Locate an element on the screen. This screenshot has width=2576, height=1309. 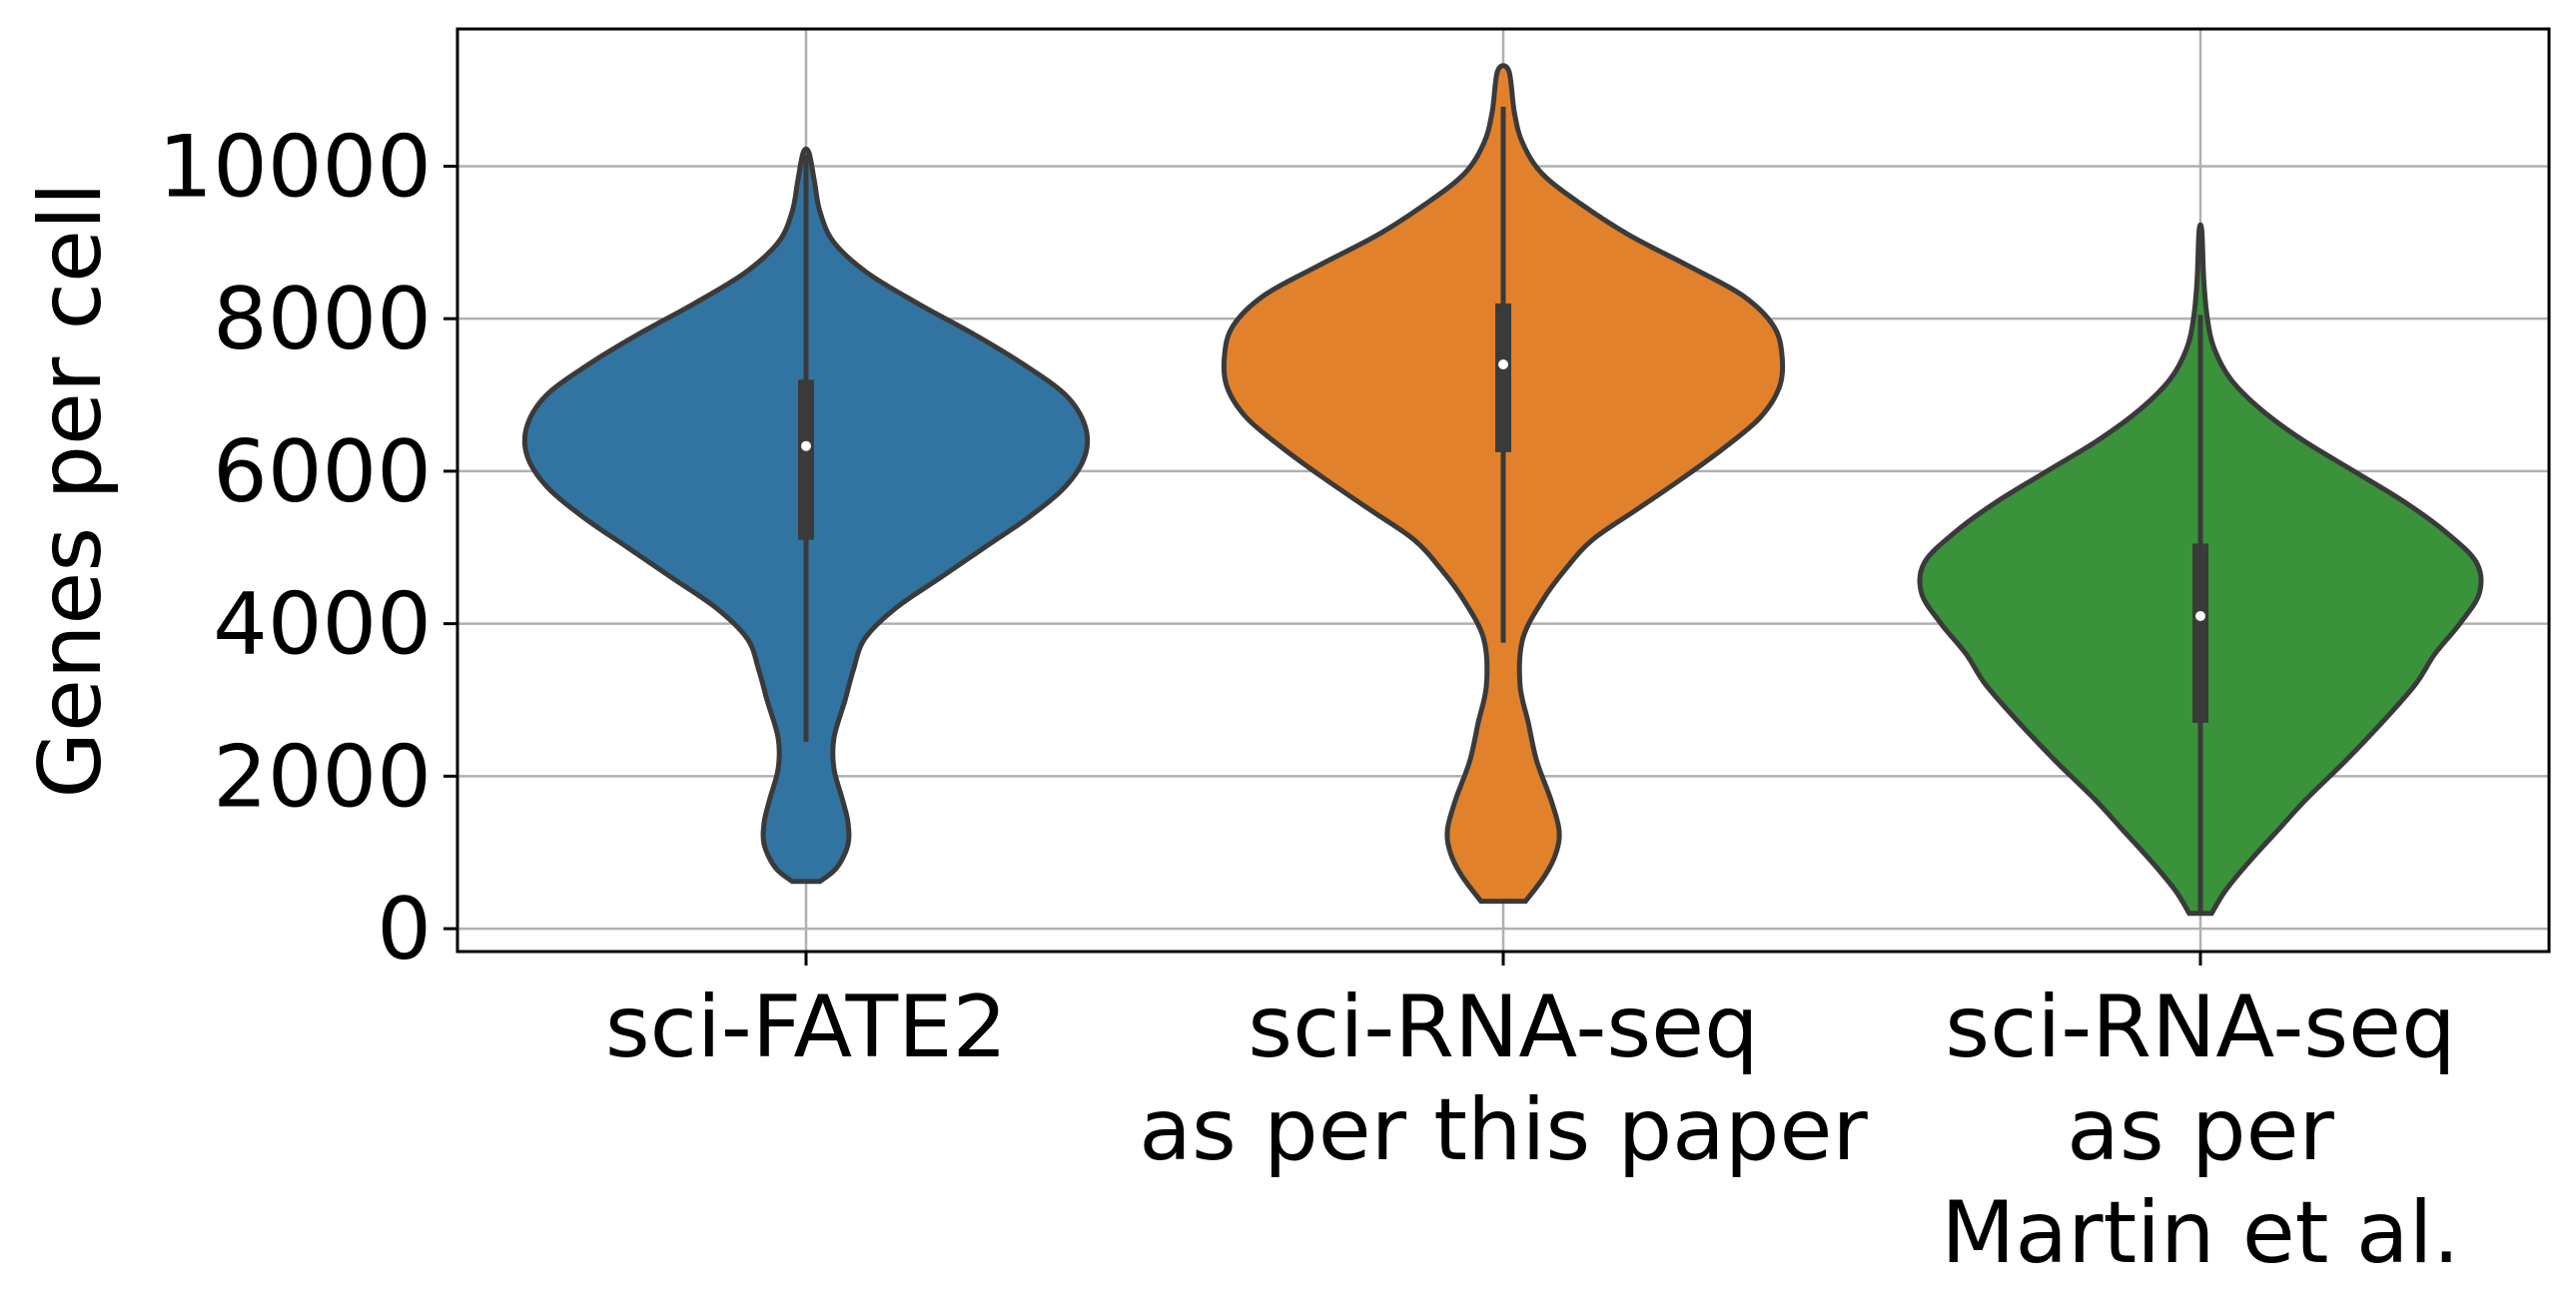
x-tick-label: sci-RNA-seq as per Martin et al. is located at coordinates (2200, 1130).